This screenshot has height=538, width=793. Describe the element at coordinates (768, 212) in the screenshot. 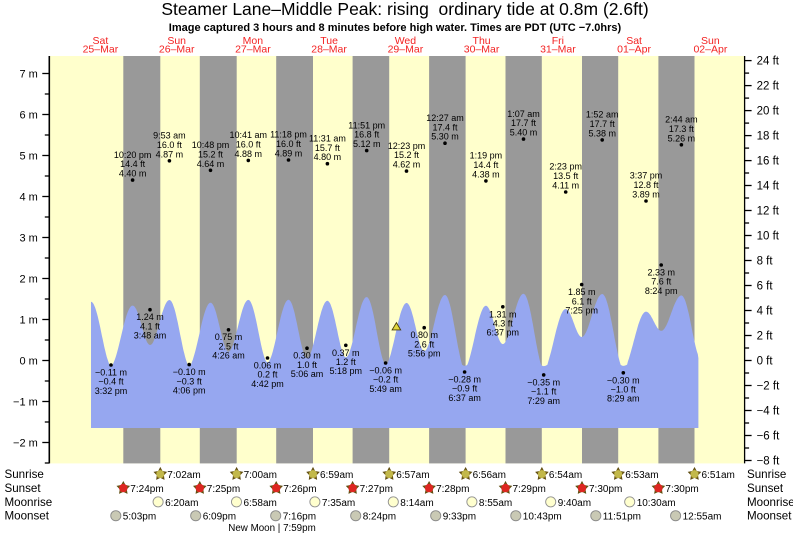

I see `svg-text: 12 ft` at that location.